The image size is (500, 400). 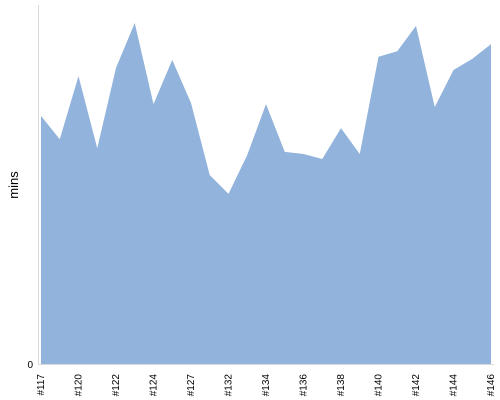 I want to click on x-tick-label: #132, so click(x=229, y=385).